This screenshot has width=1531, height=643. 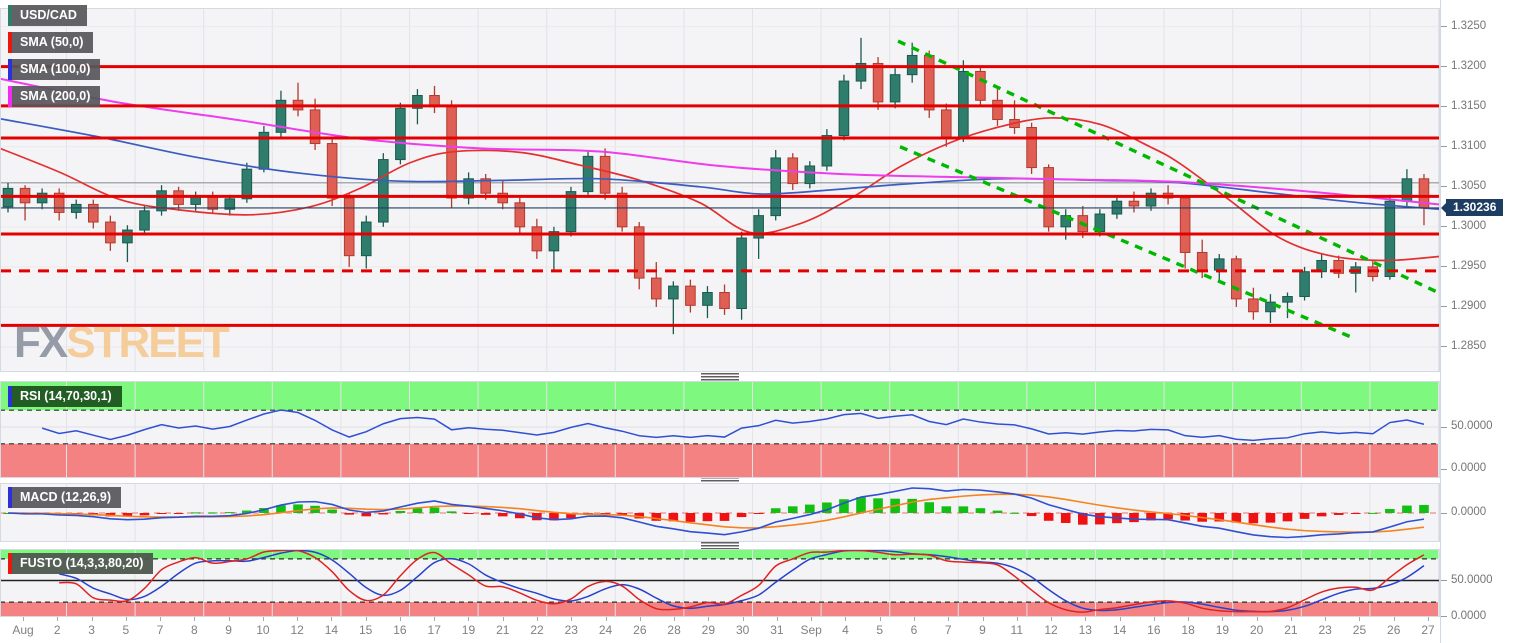 What do you see at coordinates (91, 630) in the screenshot?
I see `x-axis-label: 3` at bounding box center [91, 630].